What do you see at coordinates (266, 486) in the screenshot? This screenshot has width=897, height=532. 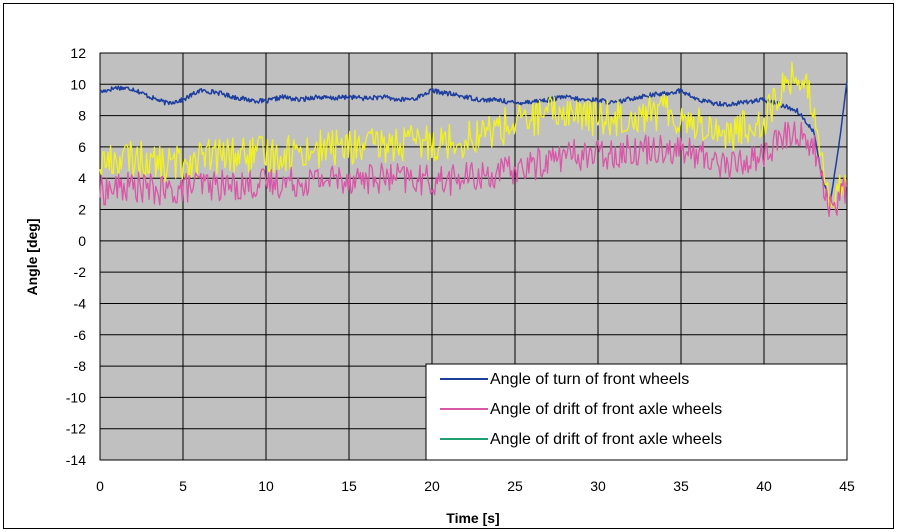 I see `x-tick-label: 10` at bounding box center [266, 486].